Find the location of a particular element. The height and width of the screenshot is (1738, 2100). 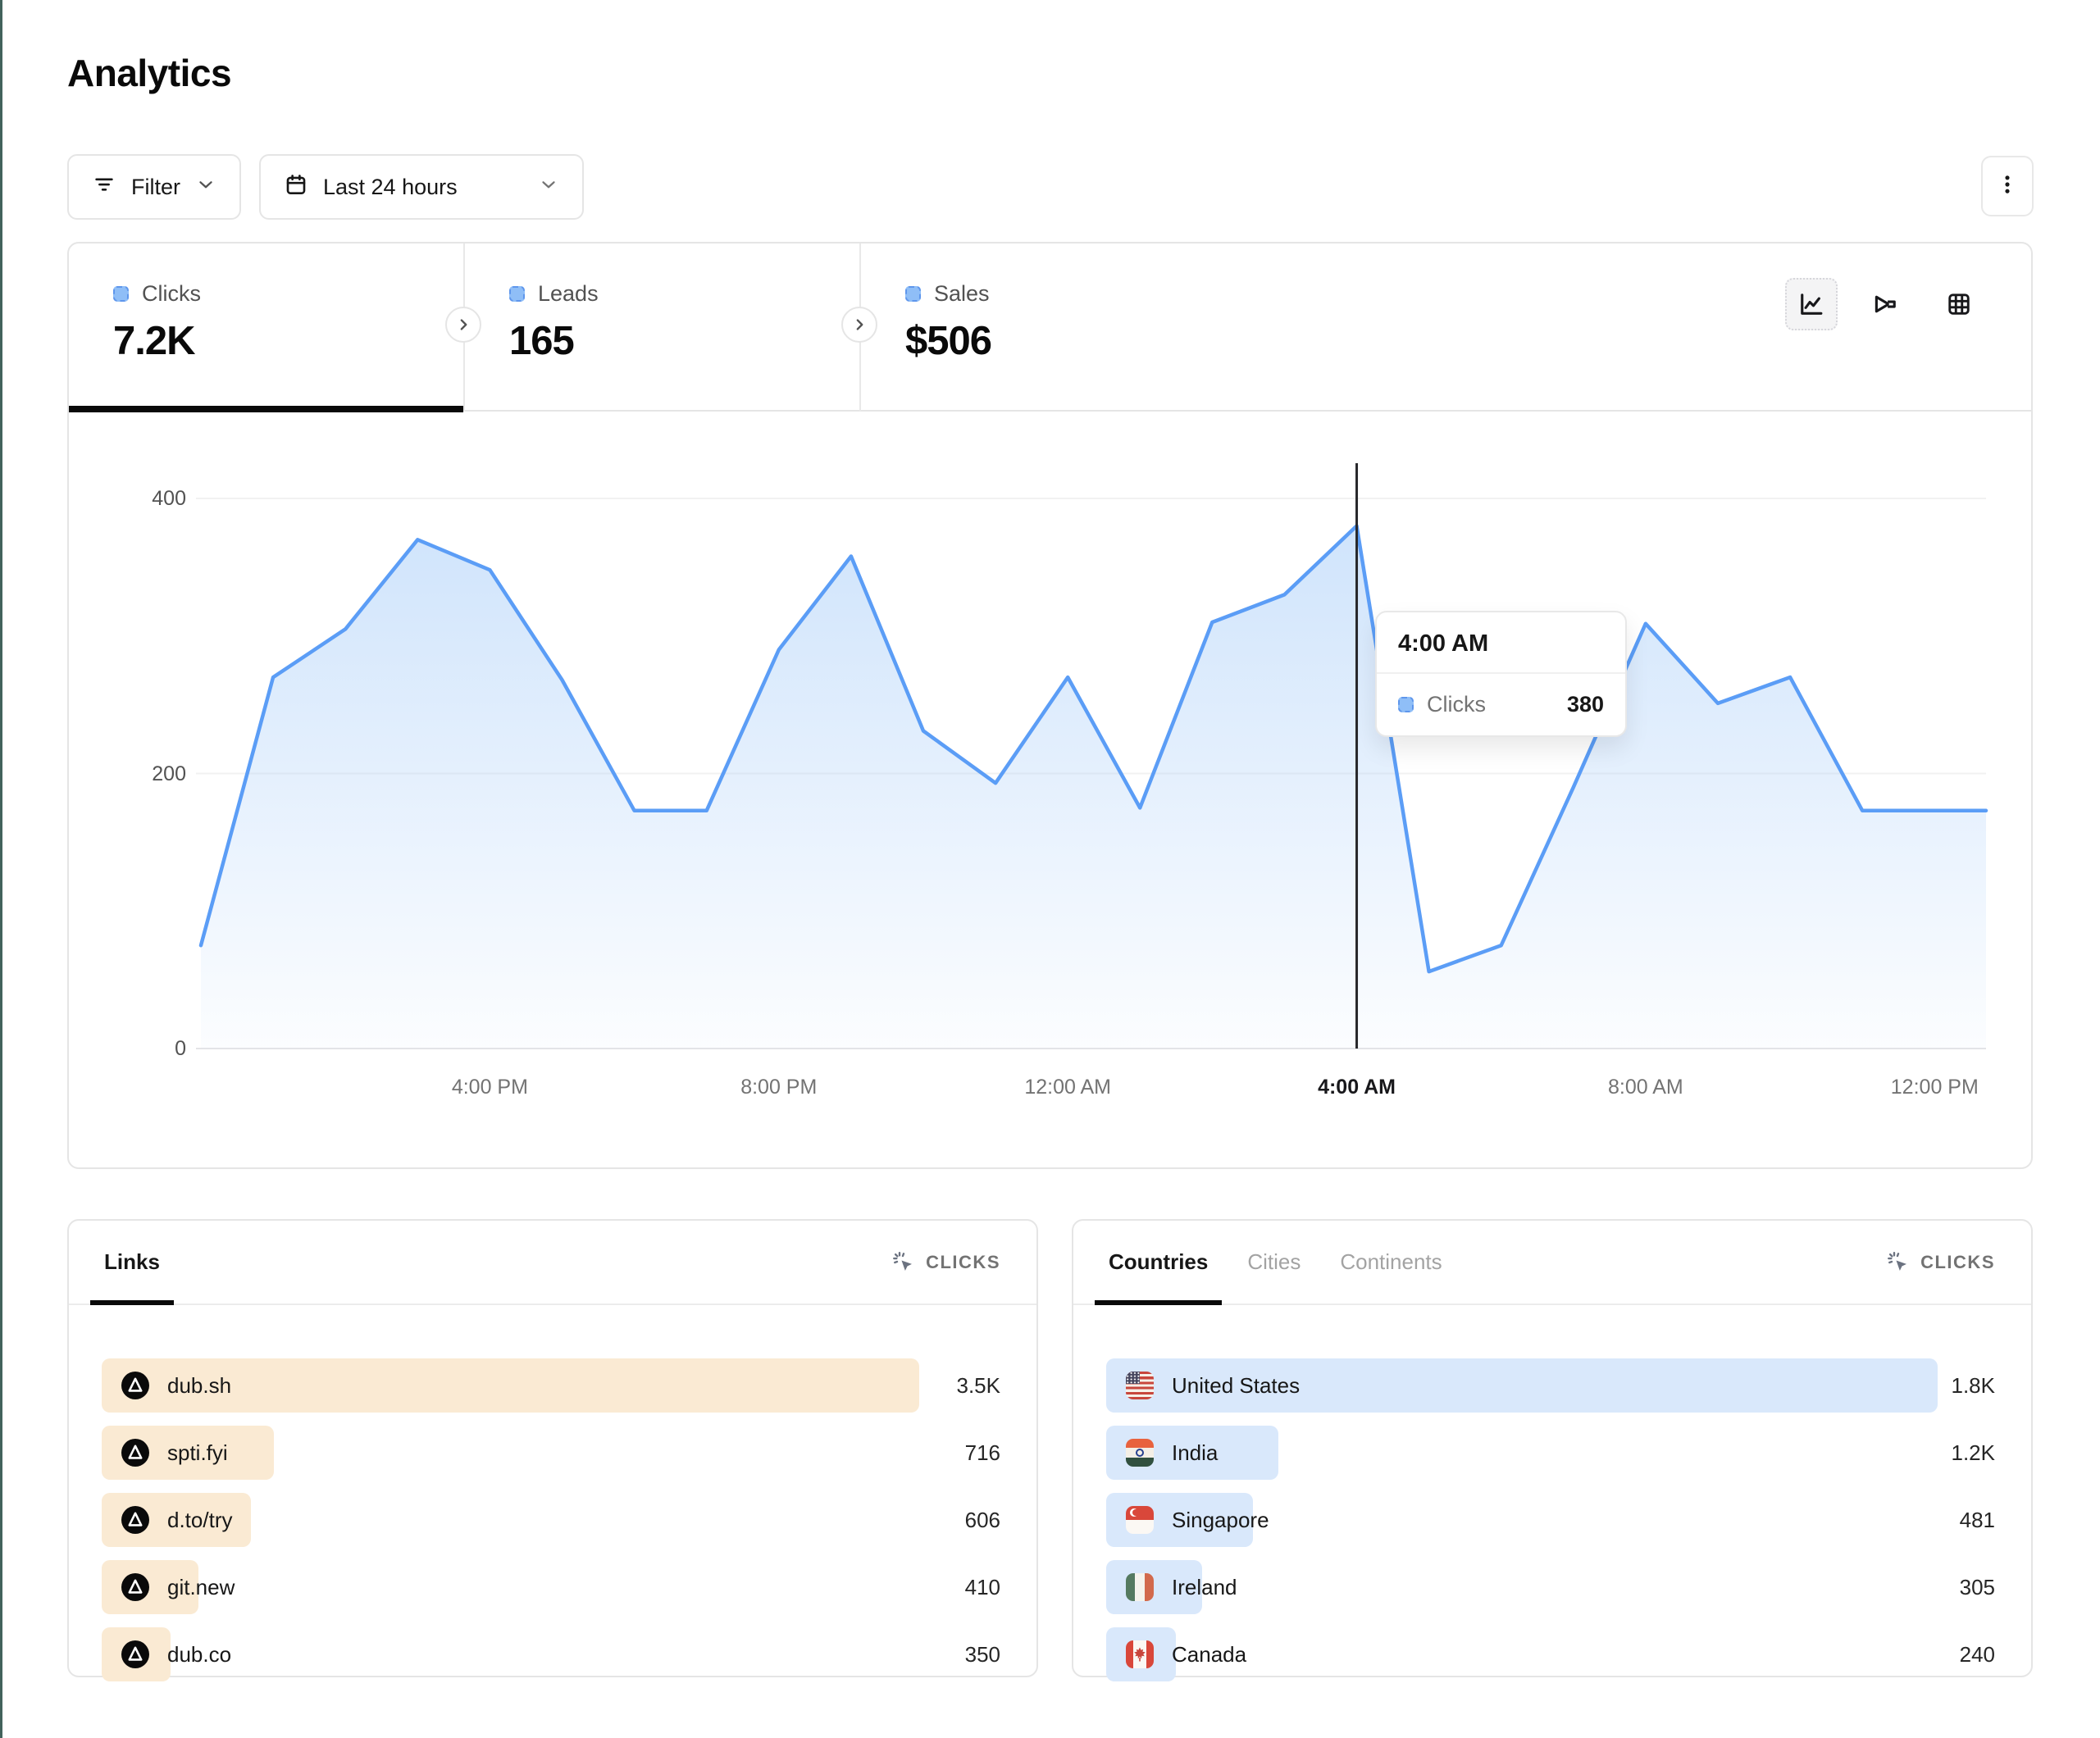

expand-clicks-chevron-button is located at coordinates (463, 325).